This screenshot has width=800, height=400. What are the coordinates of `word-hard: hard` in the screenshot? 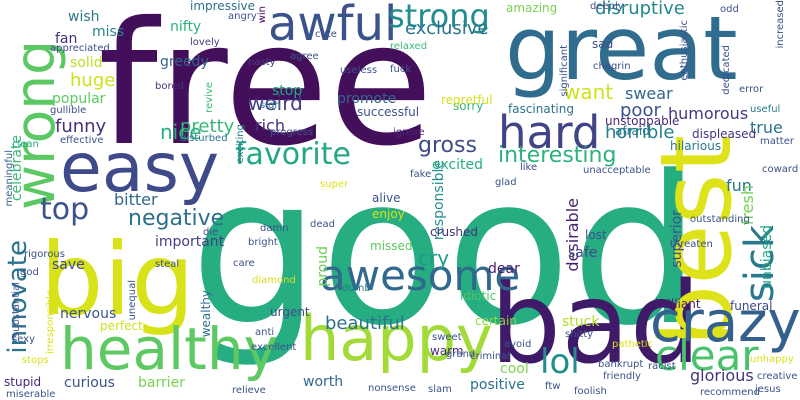 It's located at (549, 132).